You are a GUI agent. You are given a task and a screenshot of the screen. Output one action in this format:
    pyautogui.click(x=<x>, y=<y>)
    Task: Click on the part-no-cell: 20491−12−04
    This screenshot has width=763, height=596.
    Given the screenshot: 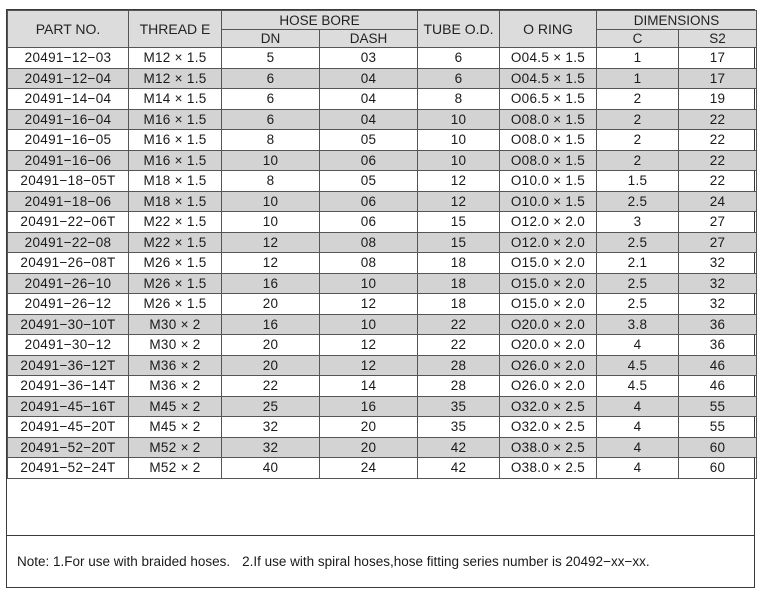 What is the action you would take?
    pyautogui.click(x=68, y=78)
    